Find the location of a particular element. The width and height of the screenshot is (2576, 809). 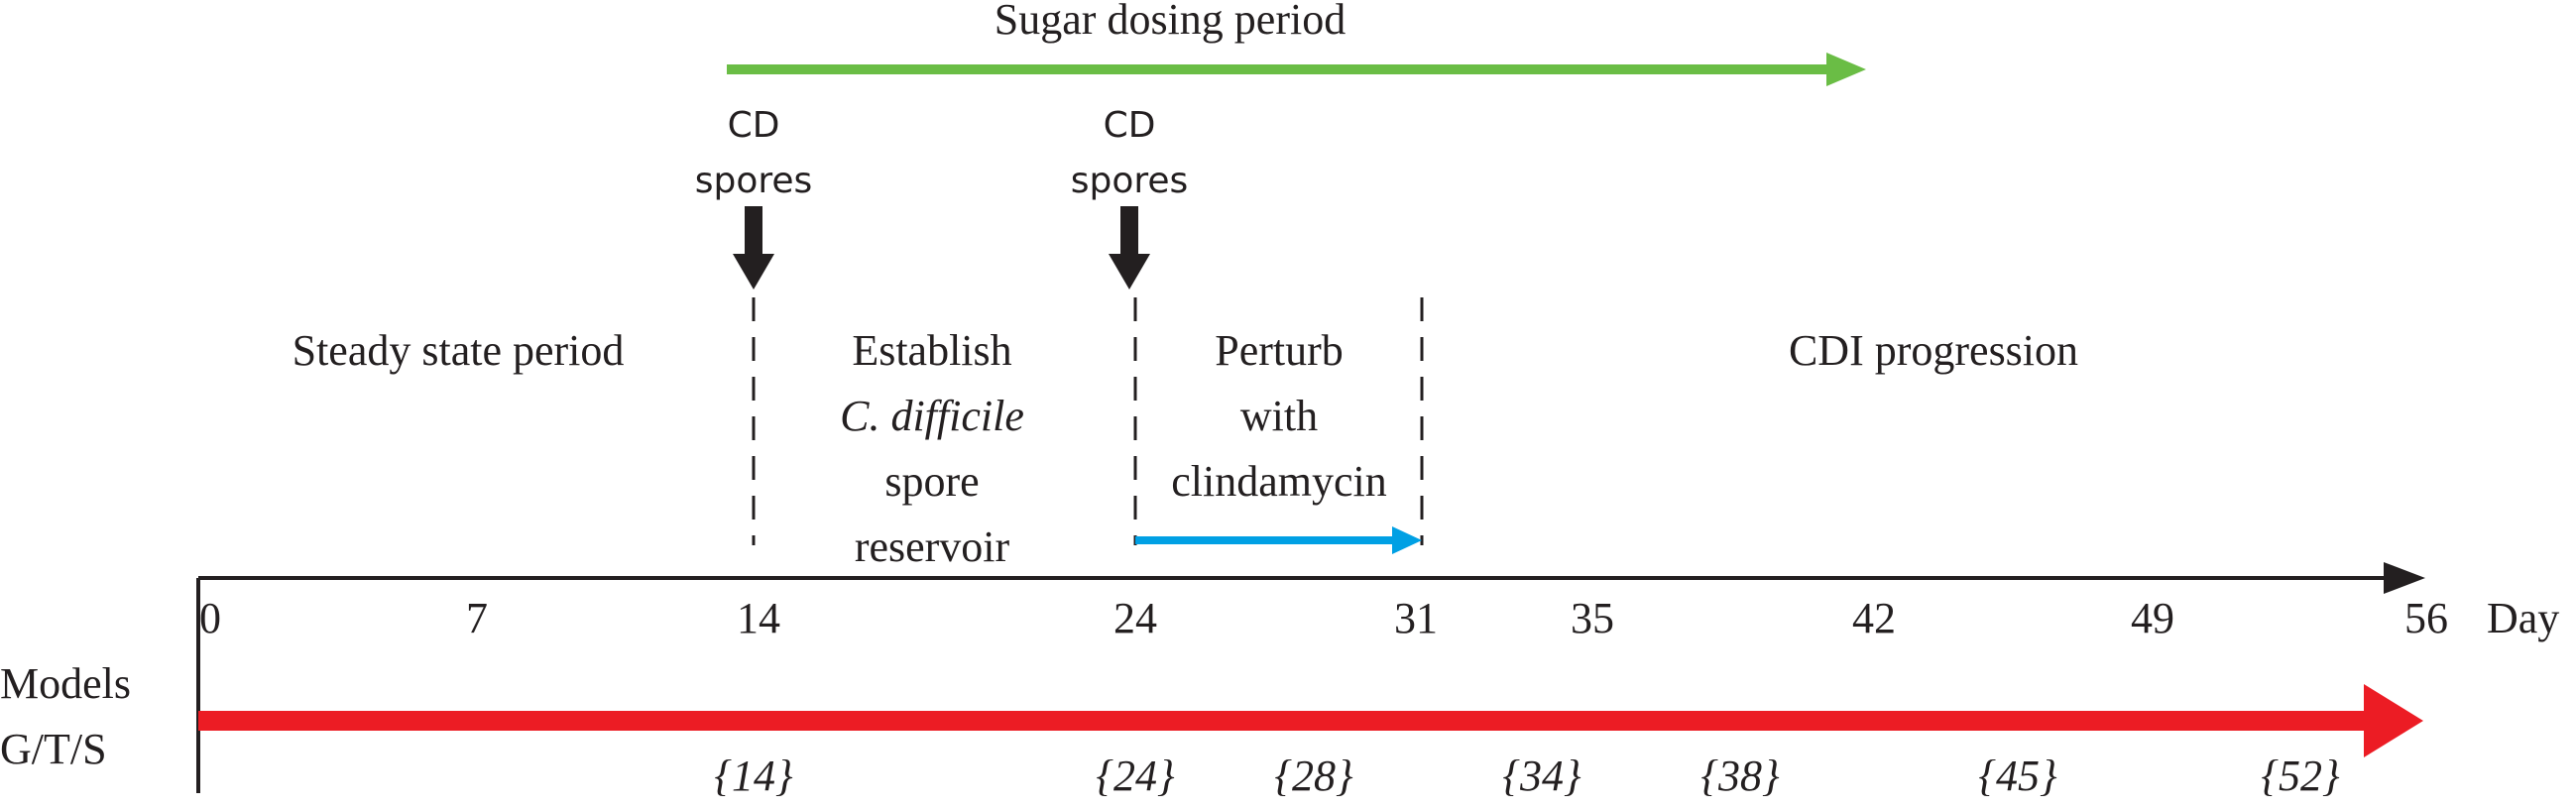

axis-tick-label: 49 is located at coordinates (2152, 618).